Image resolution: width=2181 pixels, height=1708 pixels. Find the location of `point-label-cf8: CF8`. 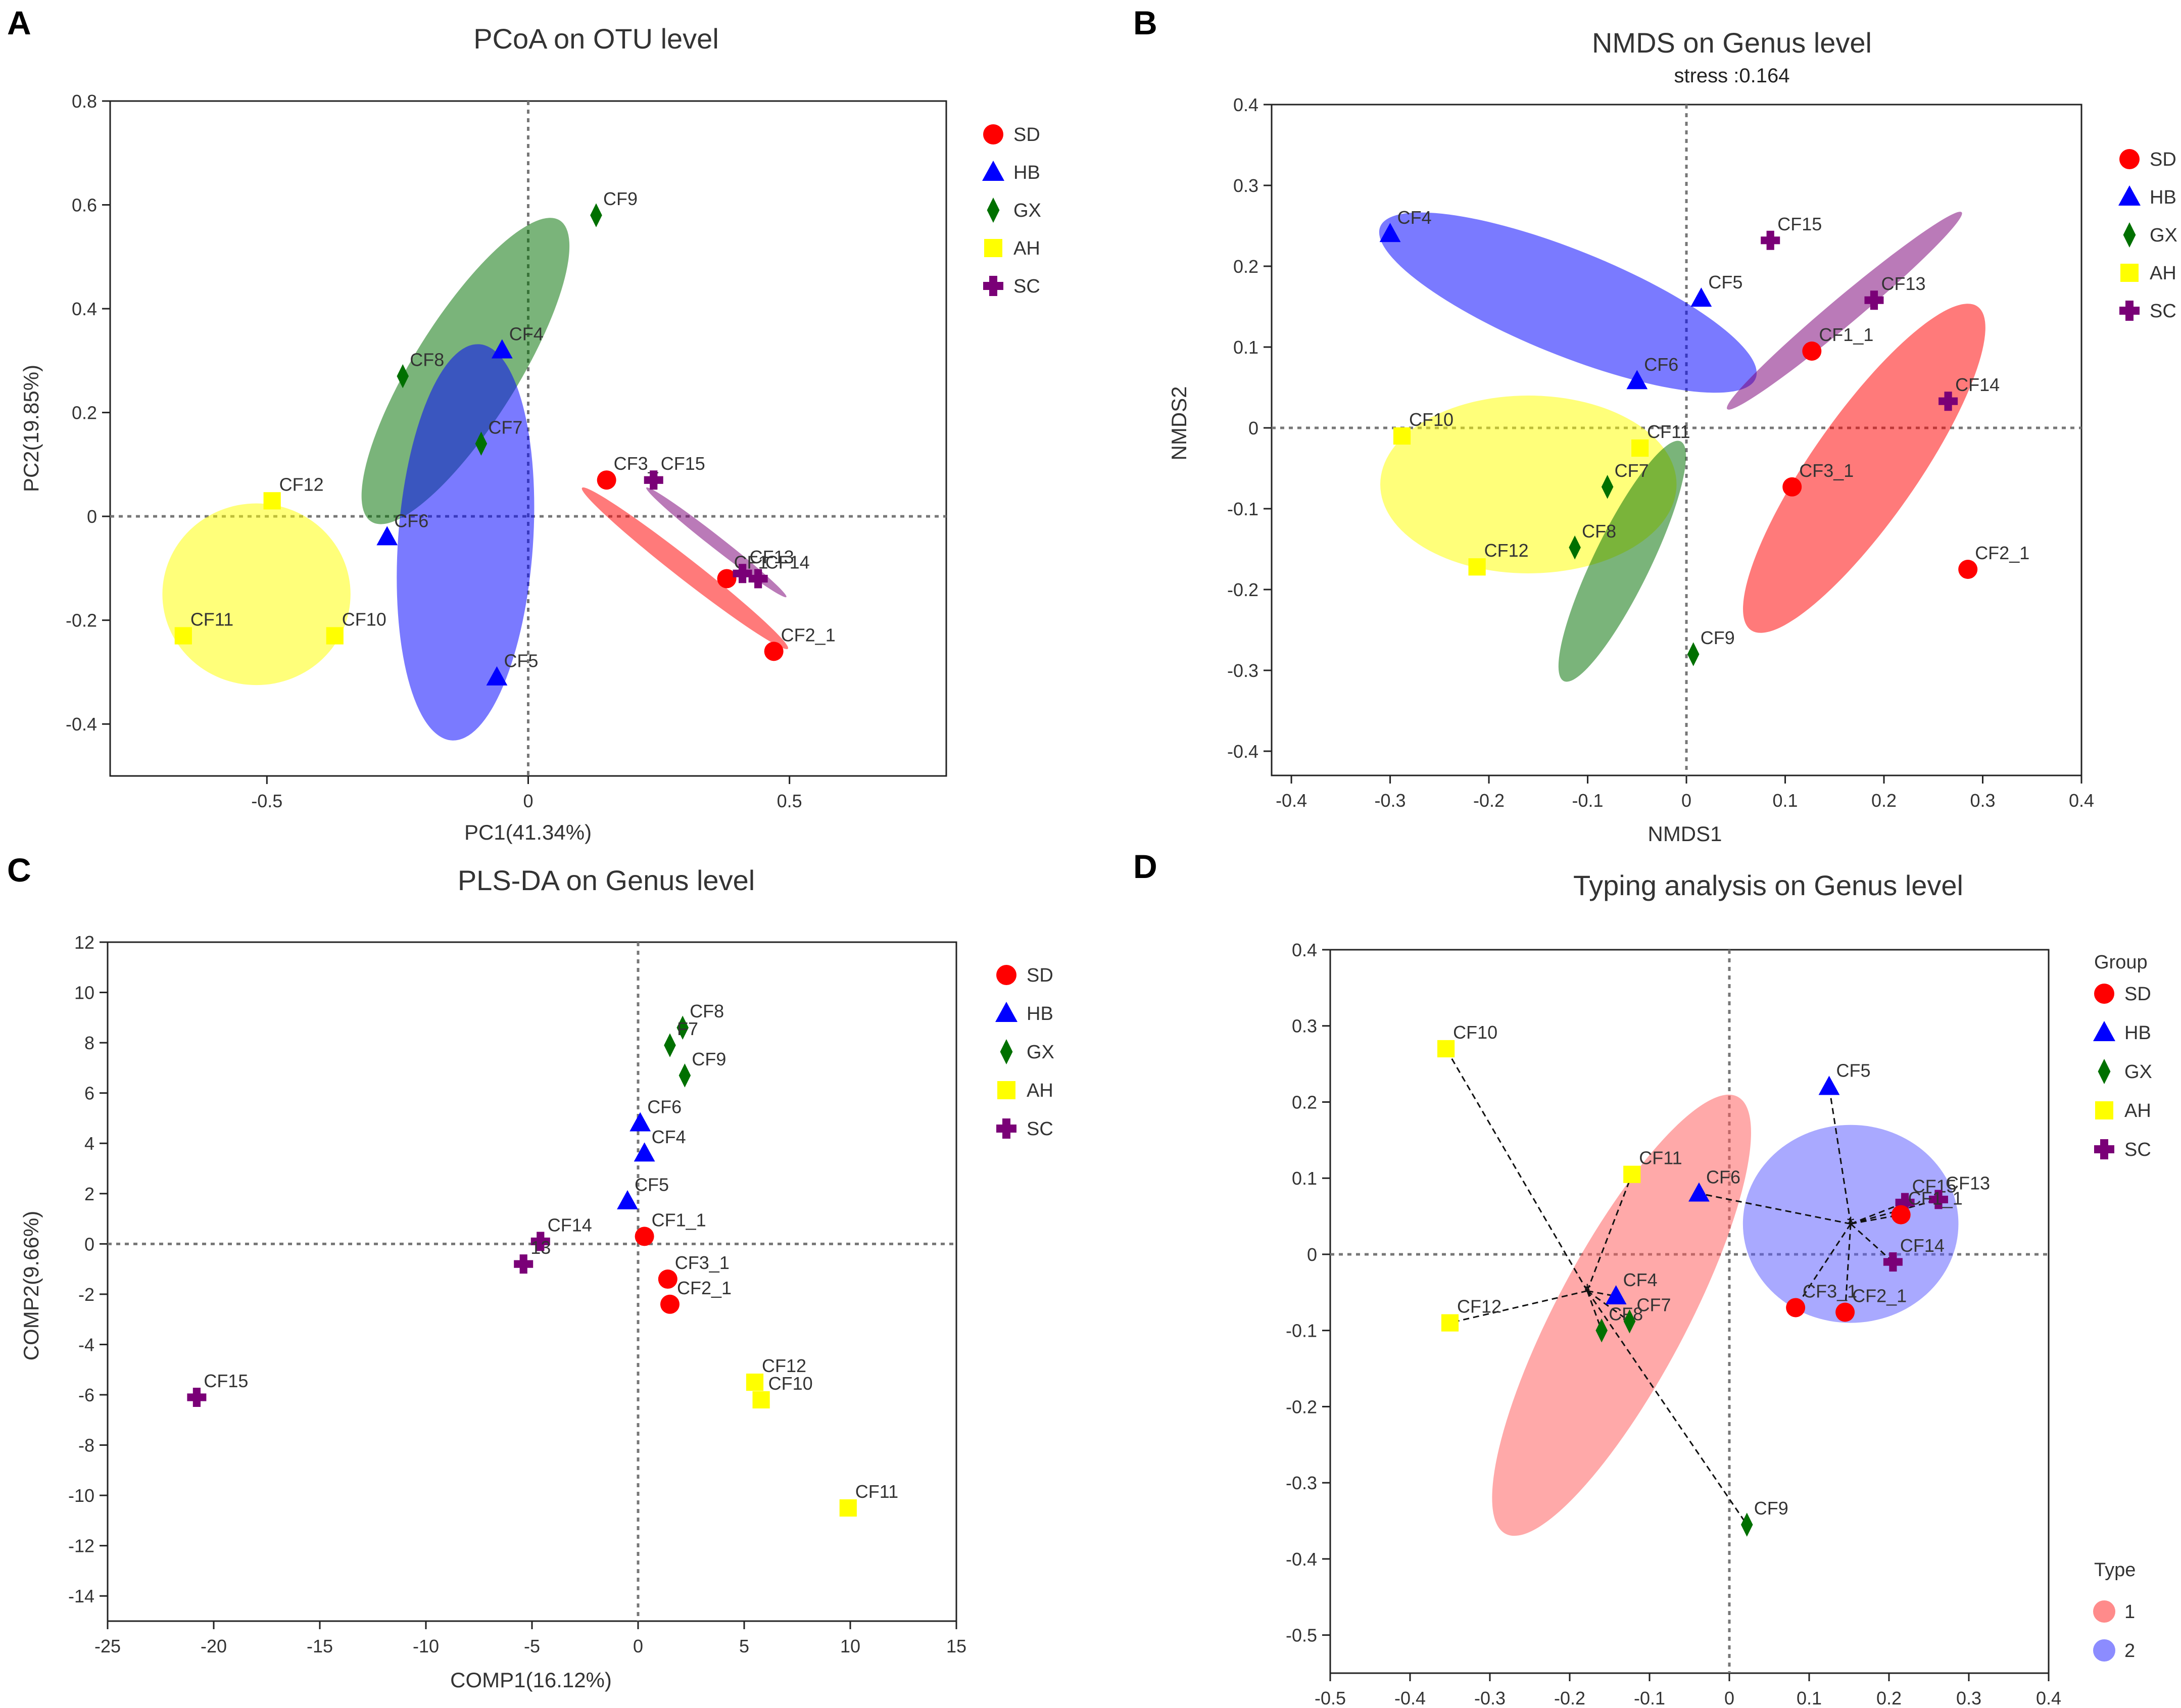

point-label-cf8: CF8 is located at coordinates (1599, 531).